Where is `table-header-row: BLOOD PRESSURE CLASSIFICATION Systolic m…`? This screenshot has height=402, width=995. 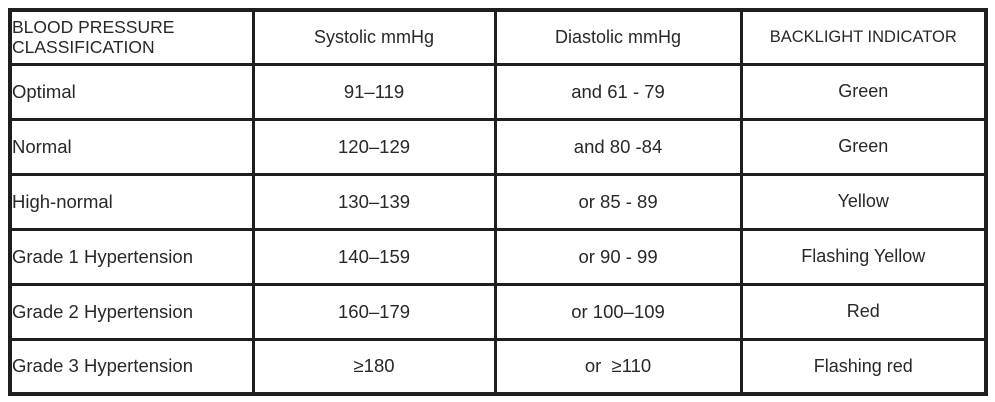
table-header-row: BLOOD PRESSURE CLASSIFICATION Systolic m… is located at coordinates (498, 37).